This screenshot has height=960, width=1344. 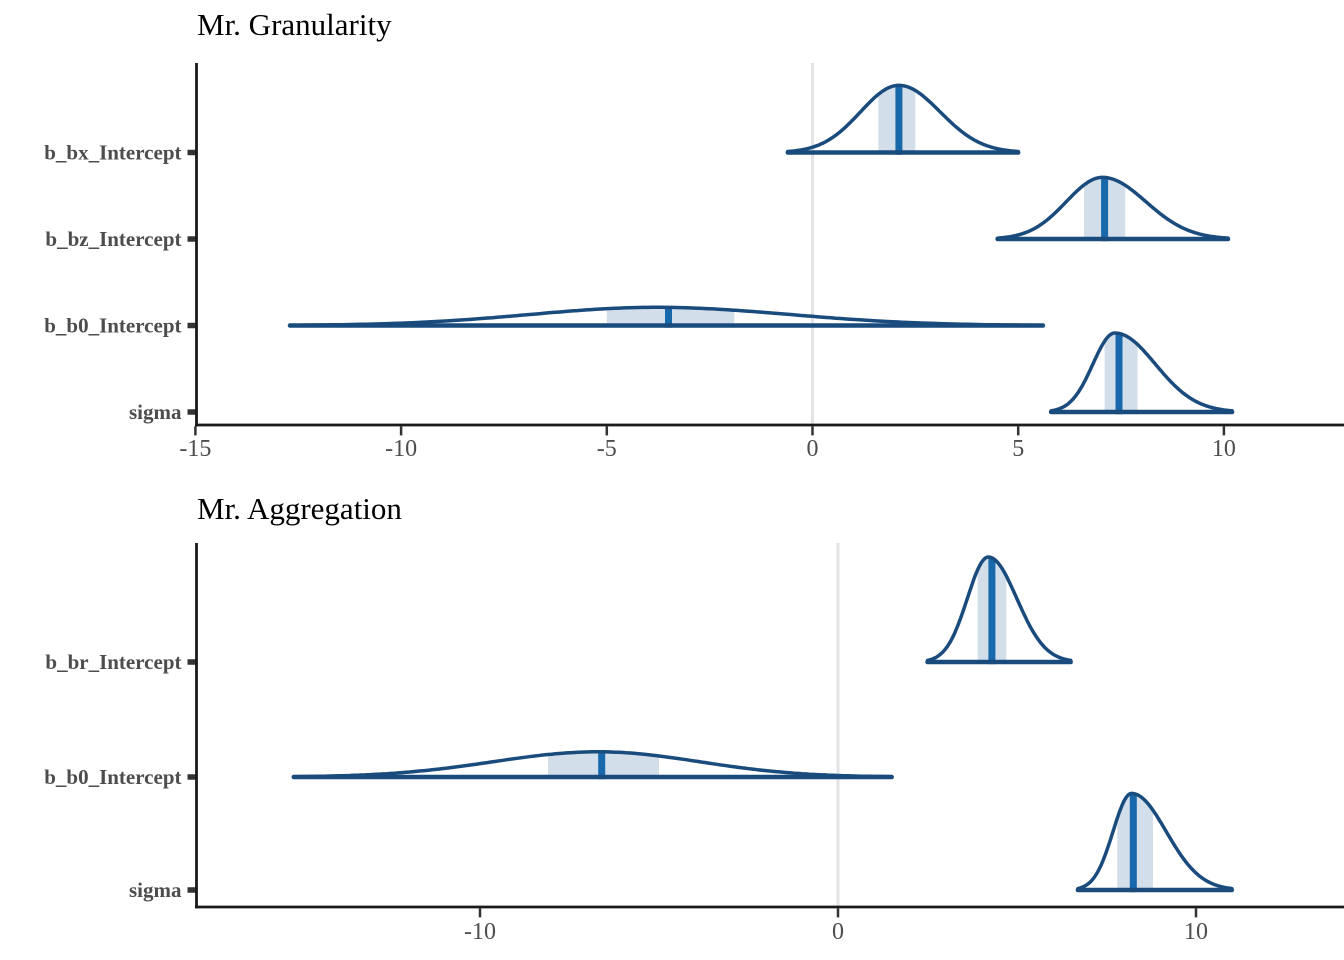 What do you see at coordinates (607, 449) in the screenshot?
I see `x-tick-label: -5` at bounding box center [607, 449].